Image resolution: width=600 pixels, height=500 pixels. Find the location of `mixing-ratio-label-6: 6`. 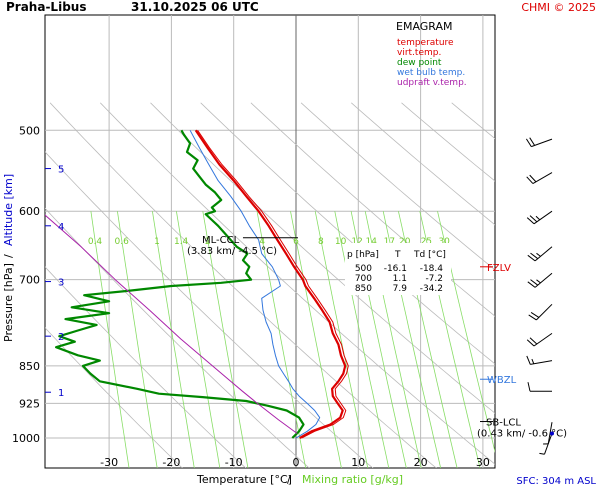

mixing-ratio-label-6: 6 is located at coordinates (296, 242).